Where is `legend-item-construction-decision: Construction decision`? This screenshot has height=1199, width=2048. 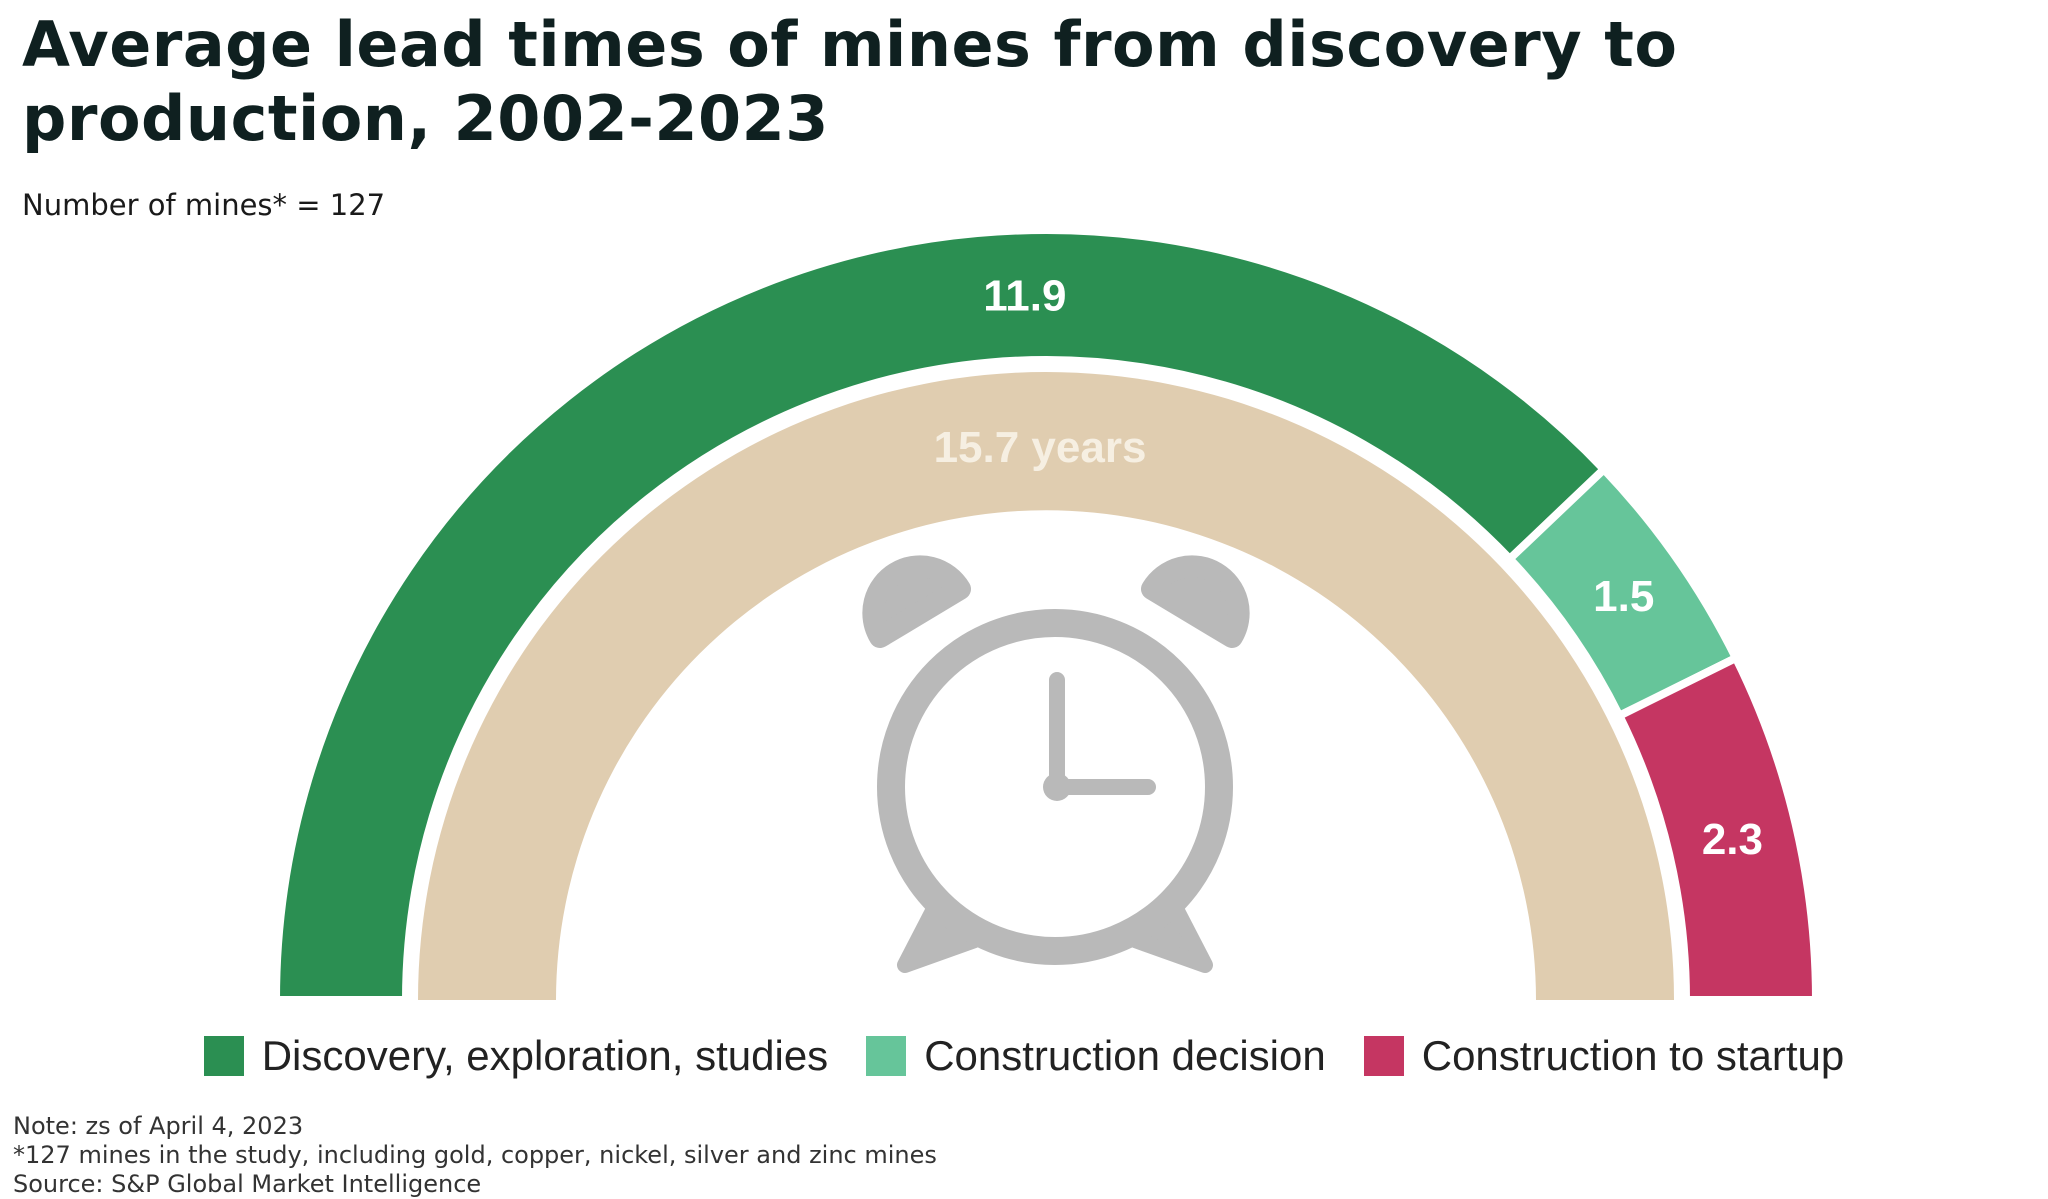 legend-item-construction-decision: Construction decision is located at coordinates (1096, 1056).